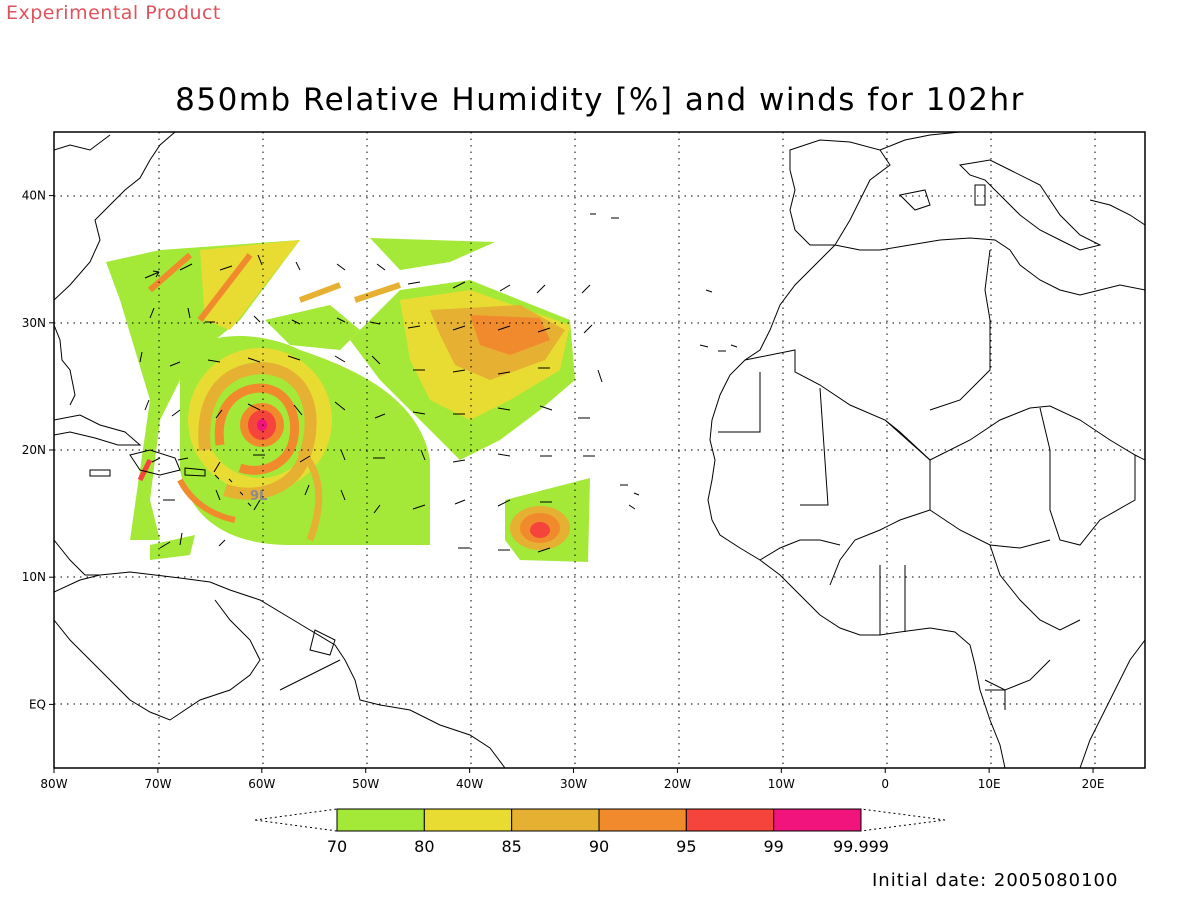 This screenshot has width=1200, height=900. Describe the element at coordinates (365, 784) in the screenshot. I see `lon-label: 50W` at that location.